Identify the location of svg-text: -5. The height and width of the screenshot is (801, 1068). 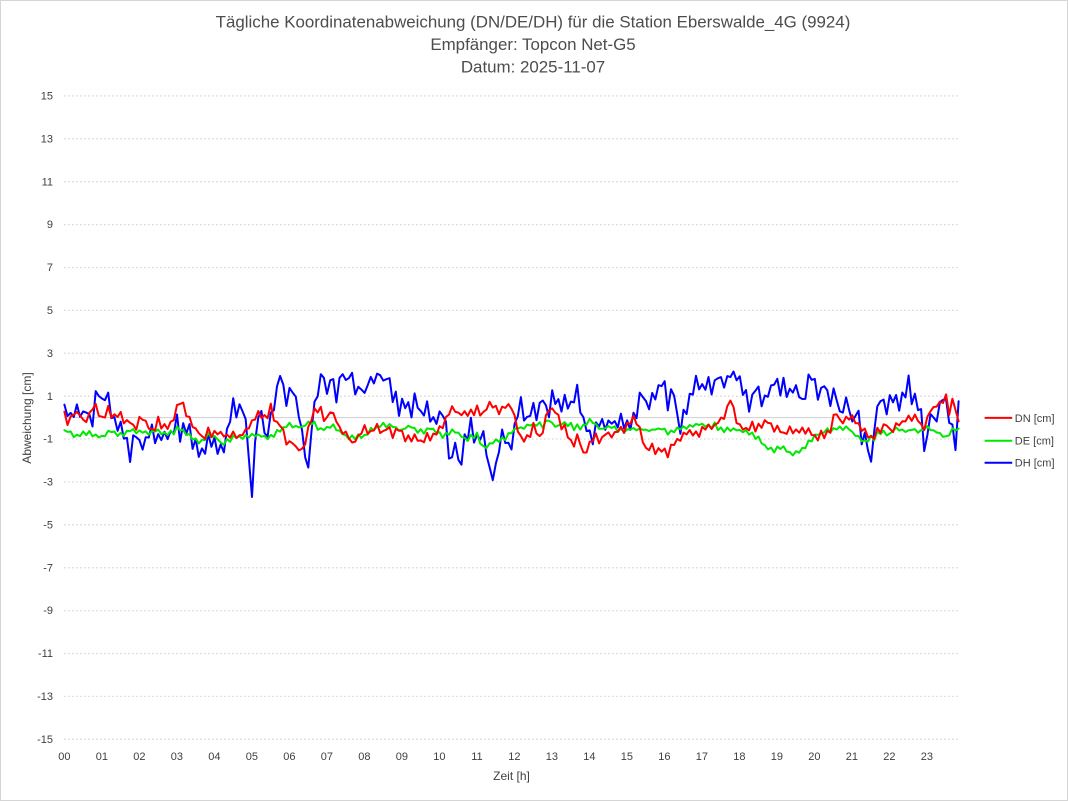
(48, 525).